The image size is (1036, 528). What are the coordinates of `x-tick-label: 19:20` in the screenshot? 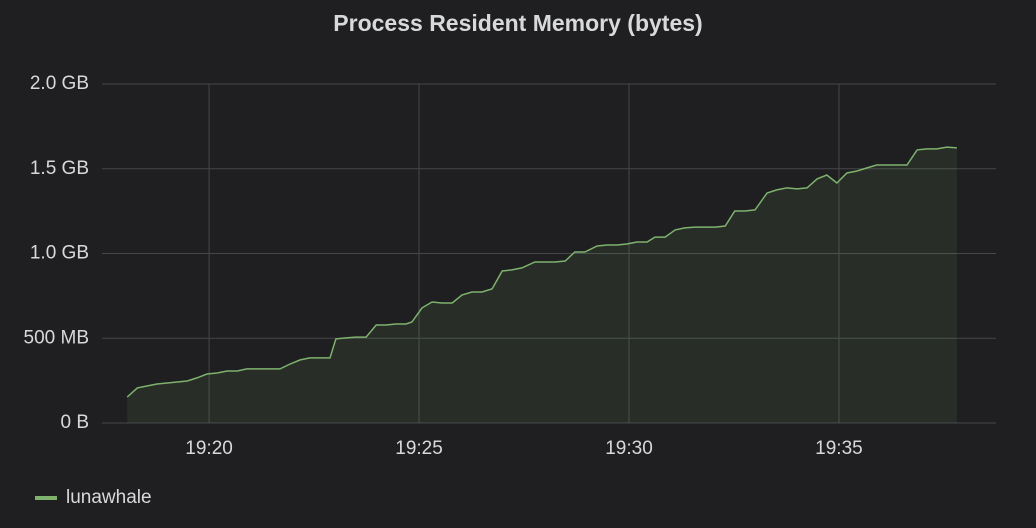 It's located at (209, 448).